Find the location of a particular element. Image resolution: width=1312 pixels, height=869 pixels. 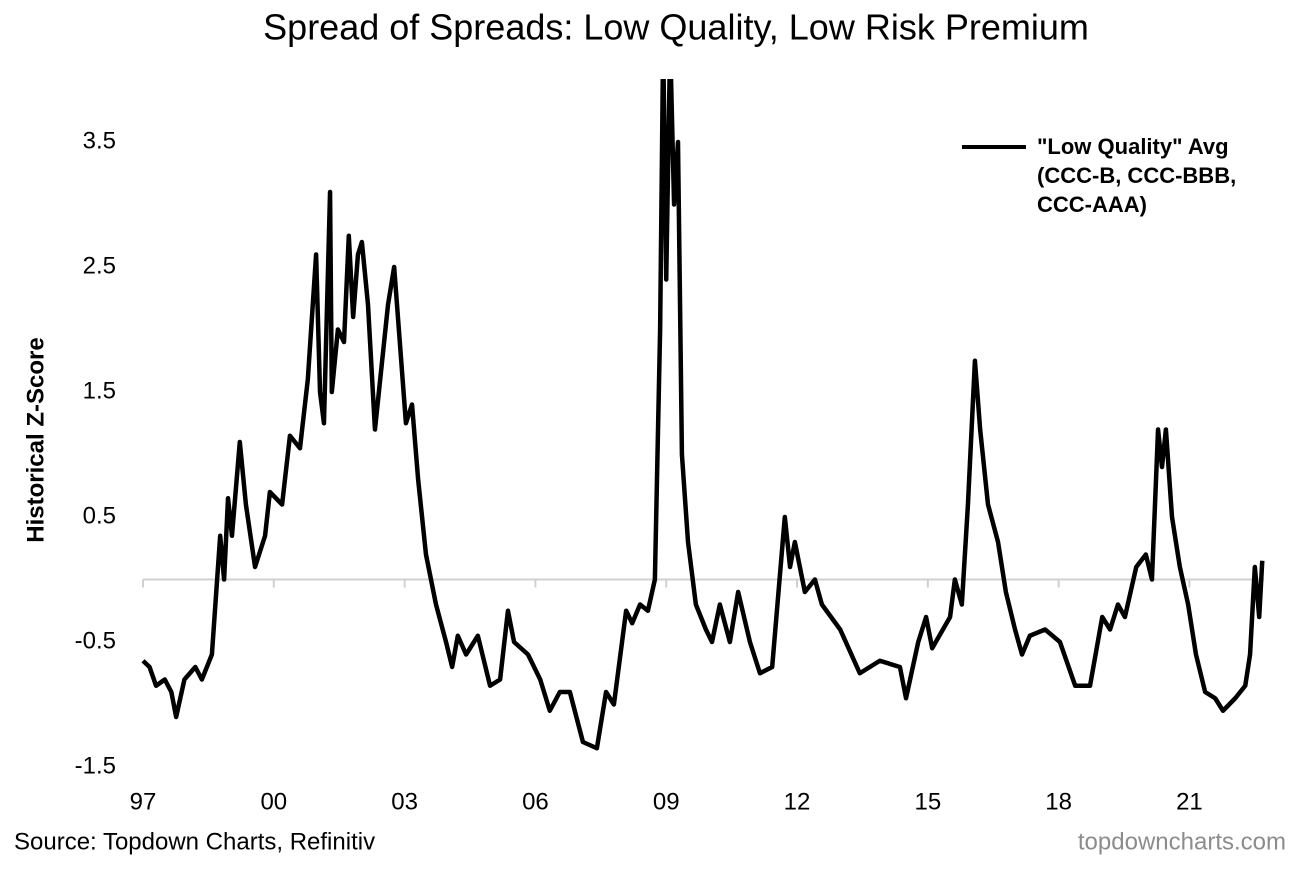

y-tick-label: 0.5 is located at coordinates (99, 515).